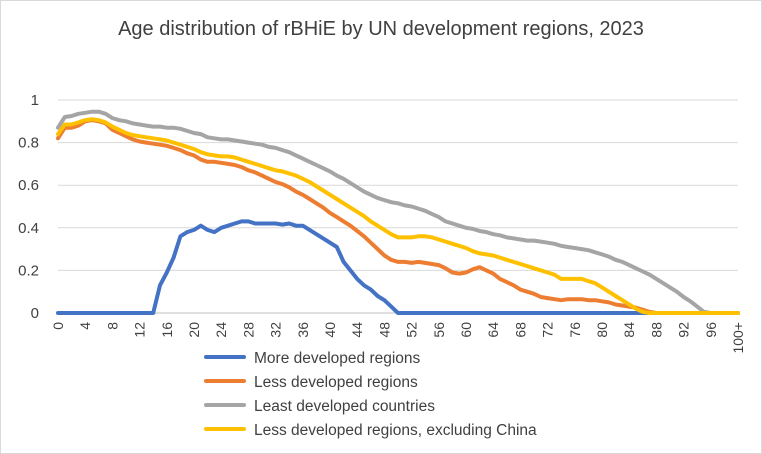  Describe the element at coordinates (520, 330) in the screenshot. I see `x-tick-label: 68` at that location.